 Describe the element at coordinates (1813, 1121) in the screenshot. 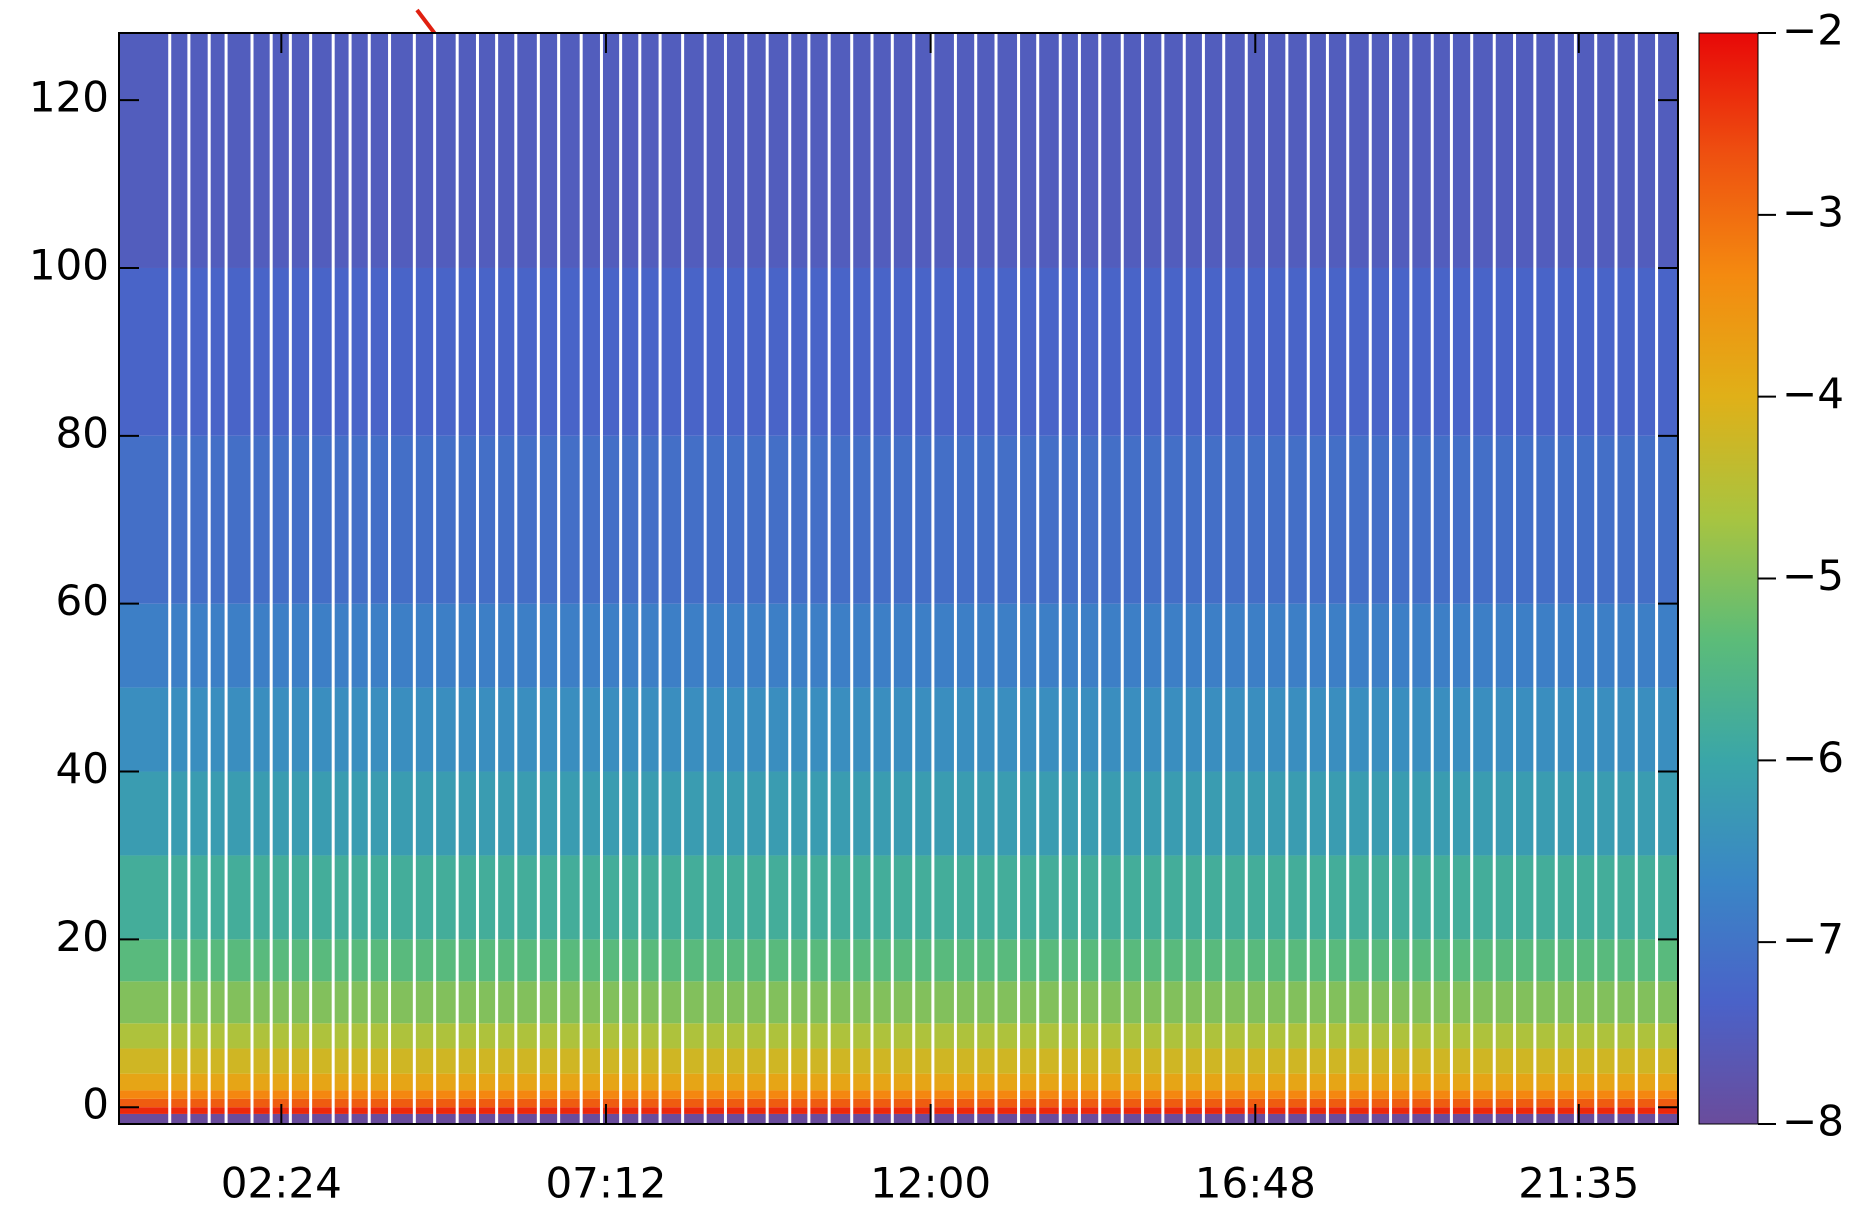

I see `colorbar-tick-label: −8` at that location.